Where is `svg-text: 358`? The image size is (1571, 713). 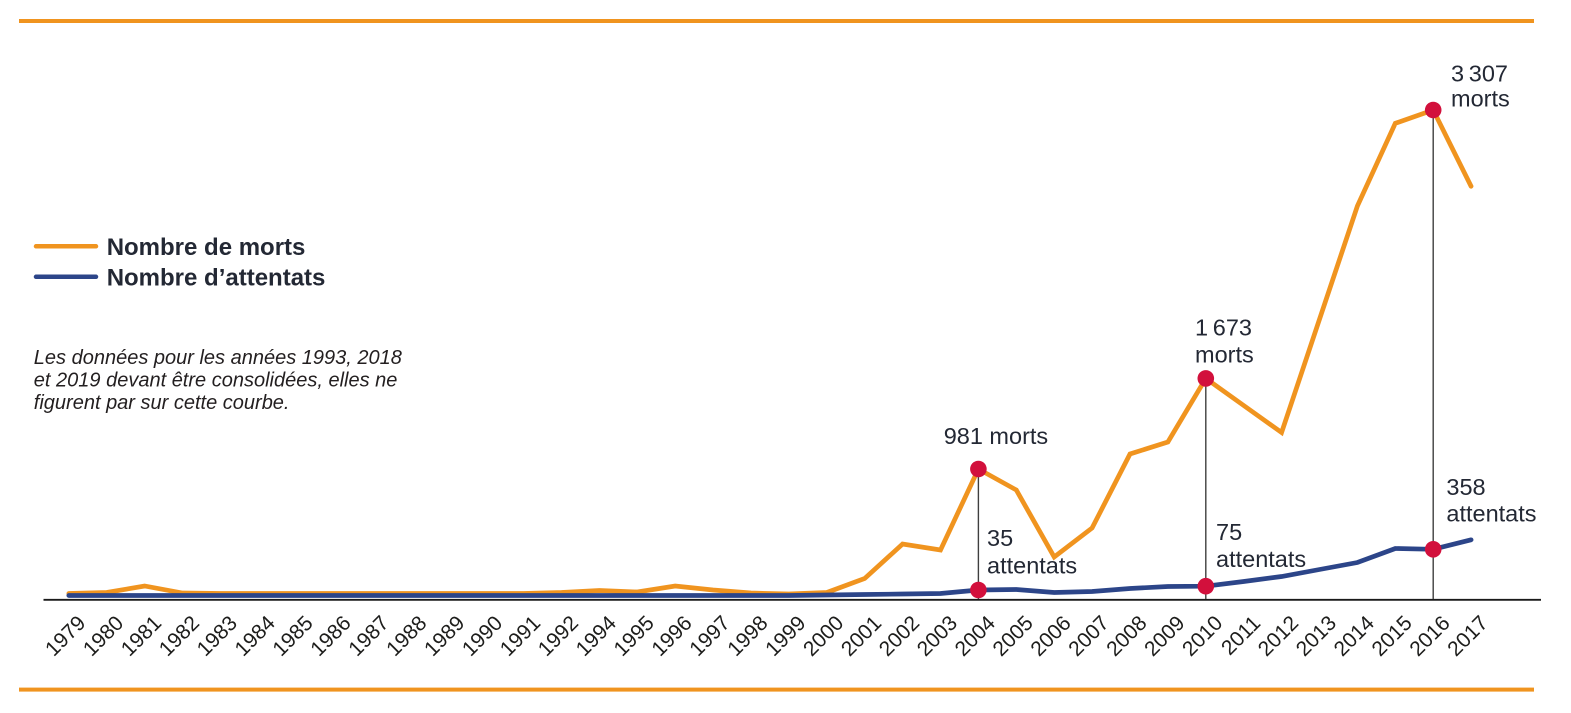 svg-text: 358 is located at coordinates (1465, 487).